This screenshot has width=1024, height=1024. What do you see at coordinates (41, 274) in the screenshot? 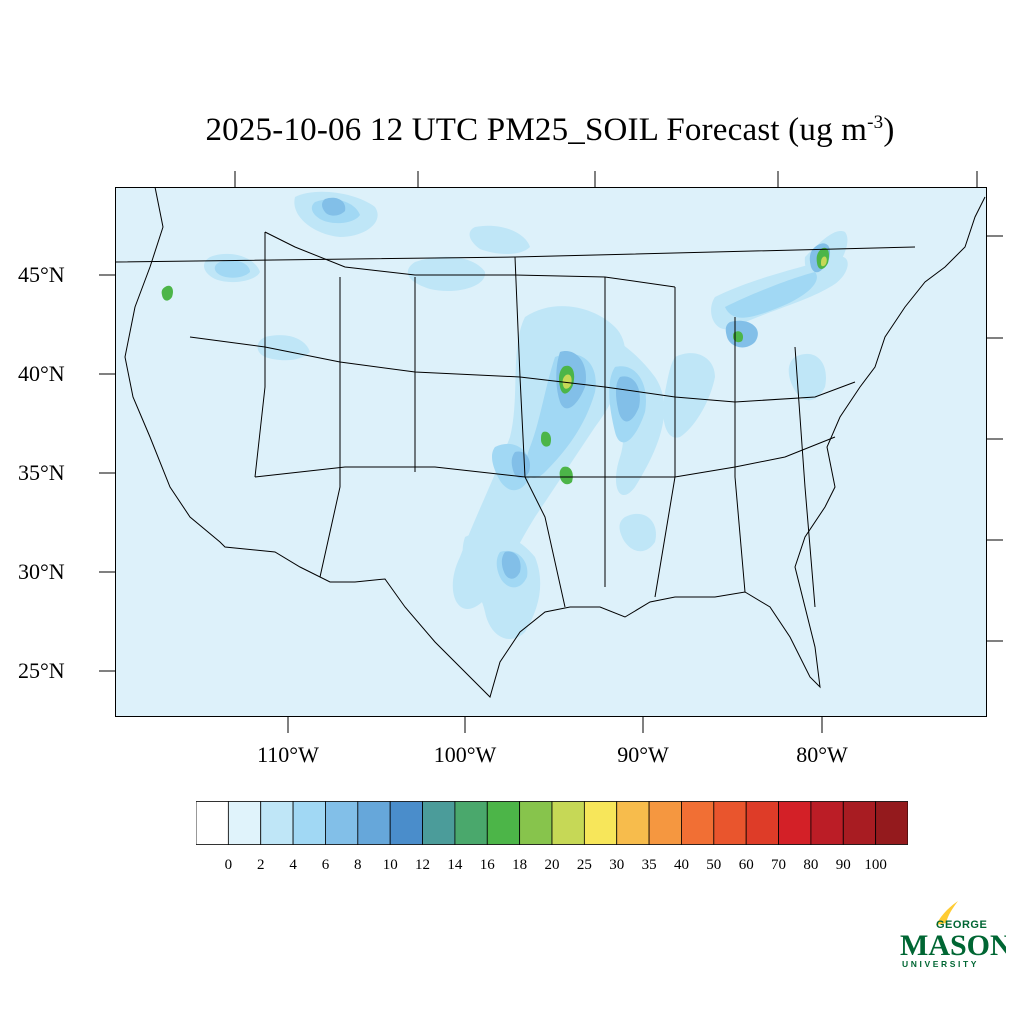
I see `lat-label-45: 45°N` at bounding box center [41, 274].